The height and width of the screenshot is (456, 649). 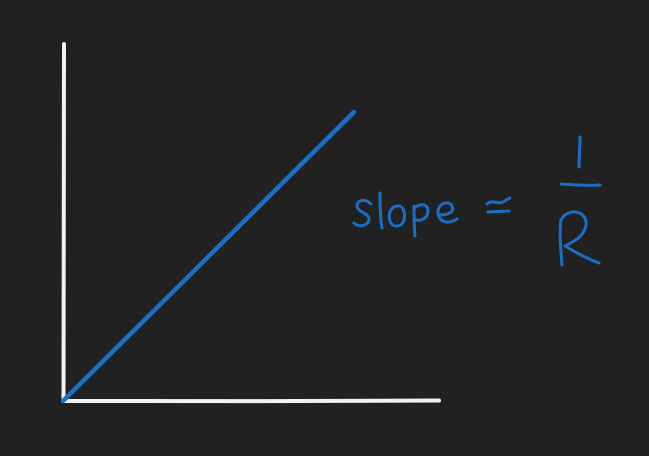 I want to click on slope-label: slope, so click(x=405, y=214).